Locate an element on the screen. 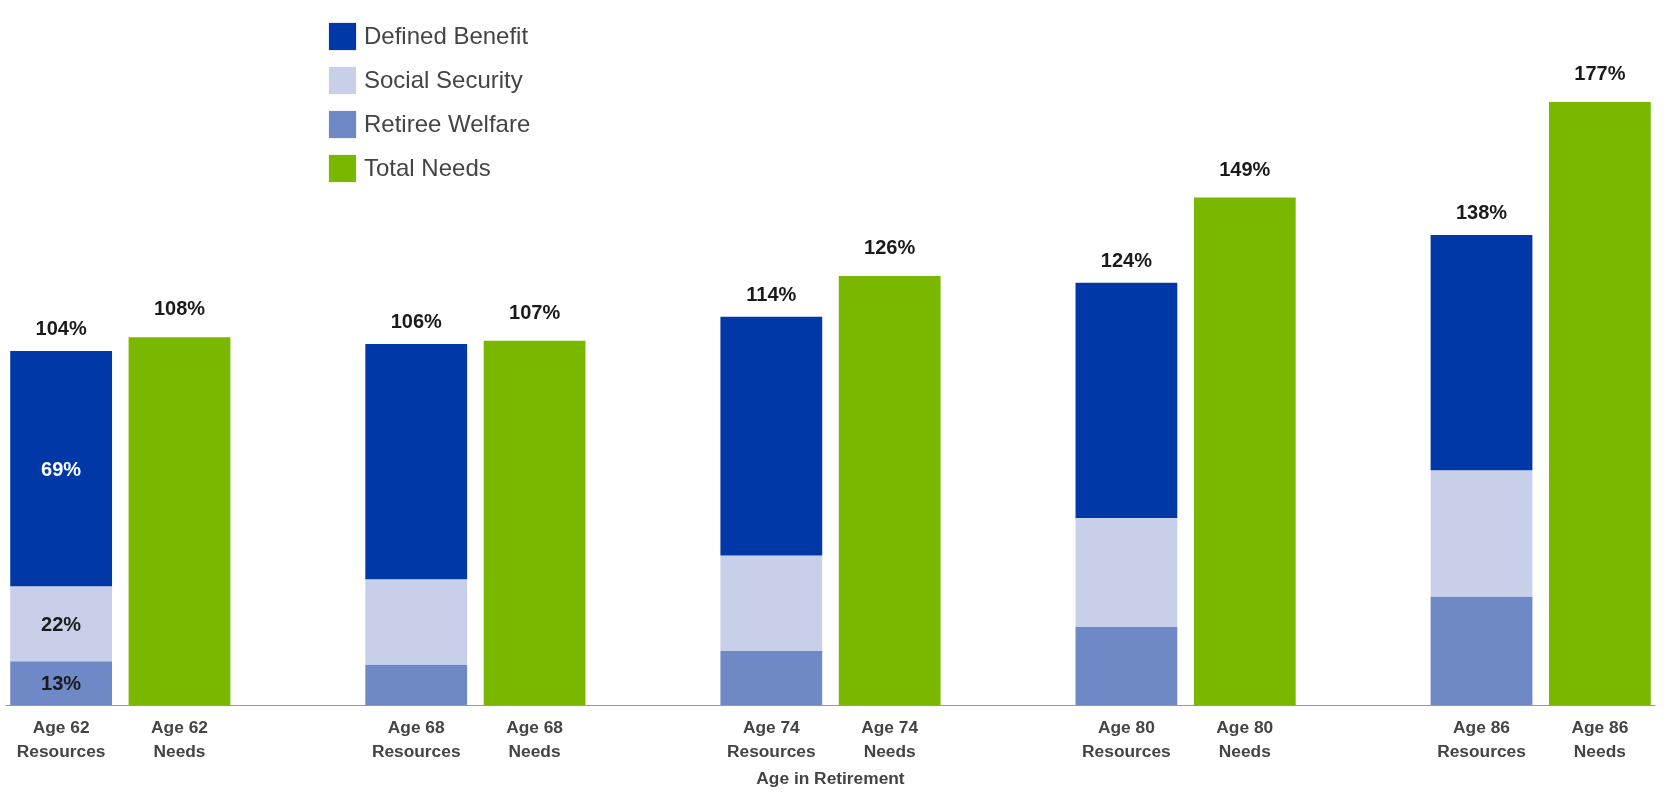  legend-label: Retiree Welfare is located at coordinates (447, 124).